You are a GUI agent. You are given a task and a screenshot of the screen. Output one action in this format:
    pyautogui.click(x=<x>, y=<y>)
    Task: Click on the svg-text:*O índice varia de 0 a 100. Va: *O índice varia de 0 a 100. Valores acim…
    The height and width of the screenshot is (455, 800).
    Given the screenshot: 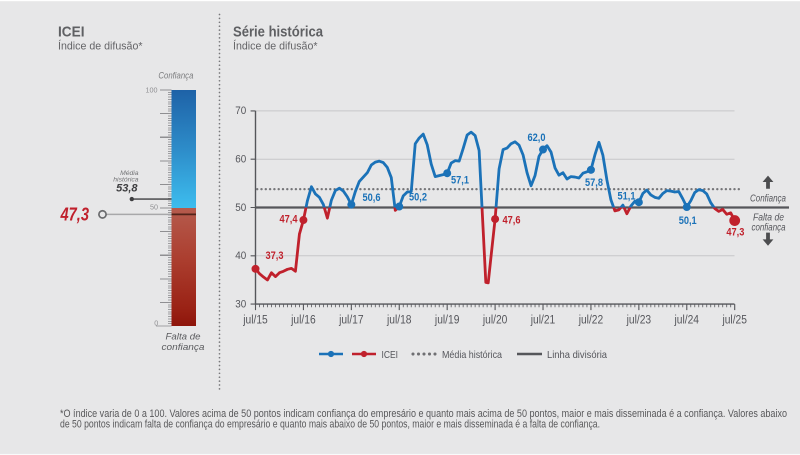 What is the action you would take?
    pyautogui.click(x=423, y=414)
    